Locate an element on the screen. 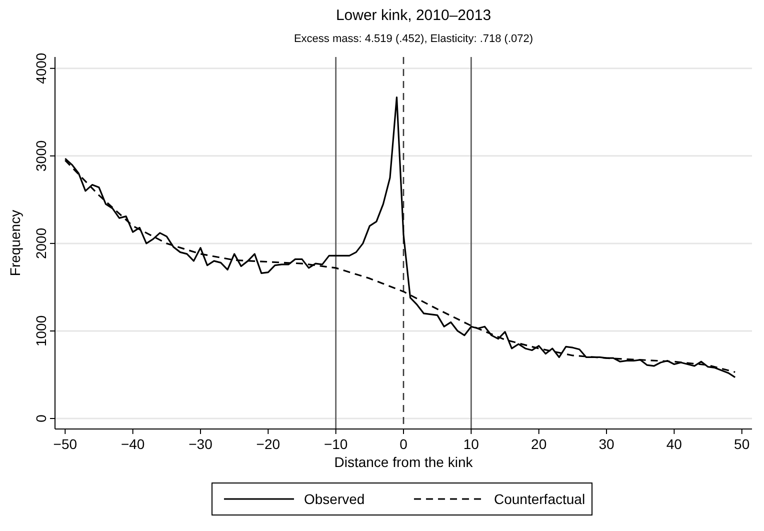 This screenshot has width=764, height=531. x-tick-label: 50 is located at coordinates (742, 444).